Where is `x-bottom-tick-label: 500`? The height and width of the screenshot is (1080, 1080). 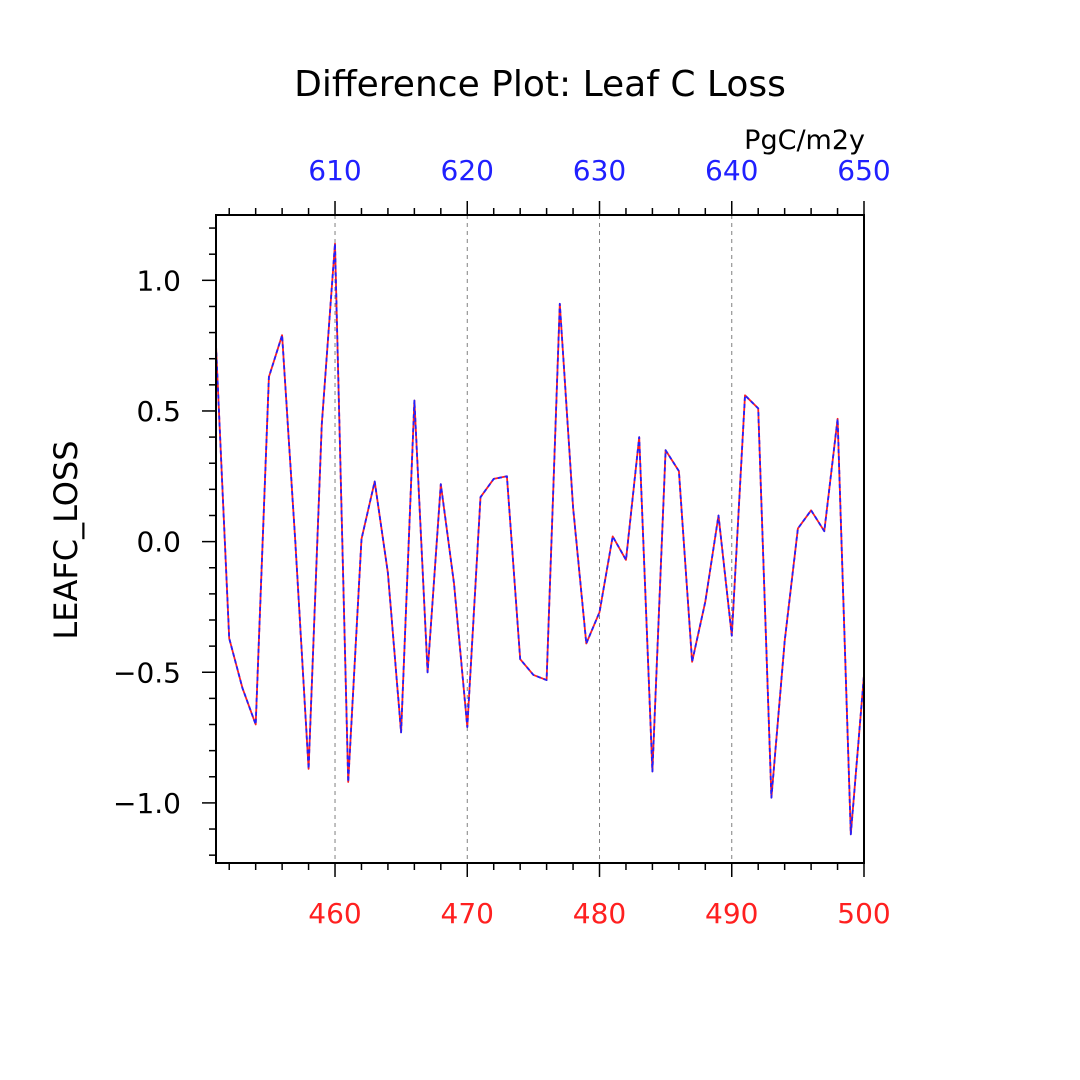
x-bottom-tick-label: 500 is located at coordinates (863, 913).